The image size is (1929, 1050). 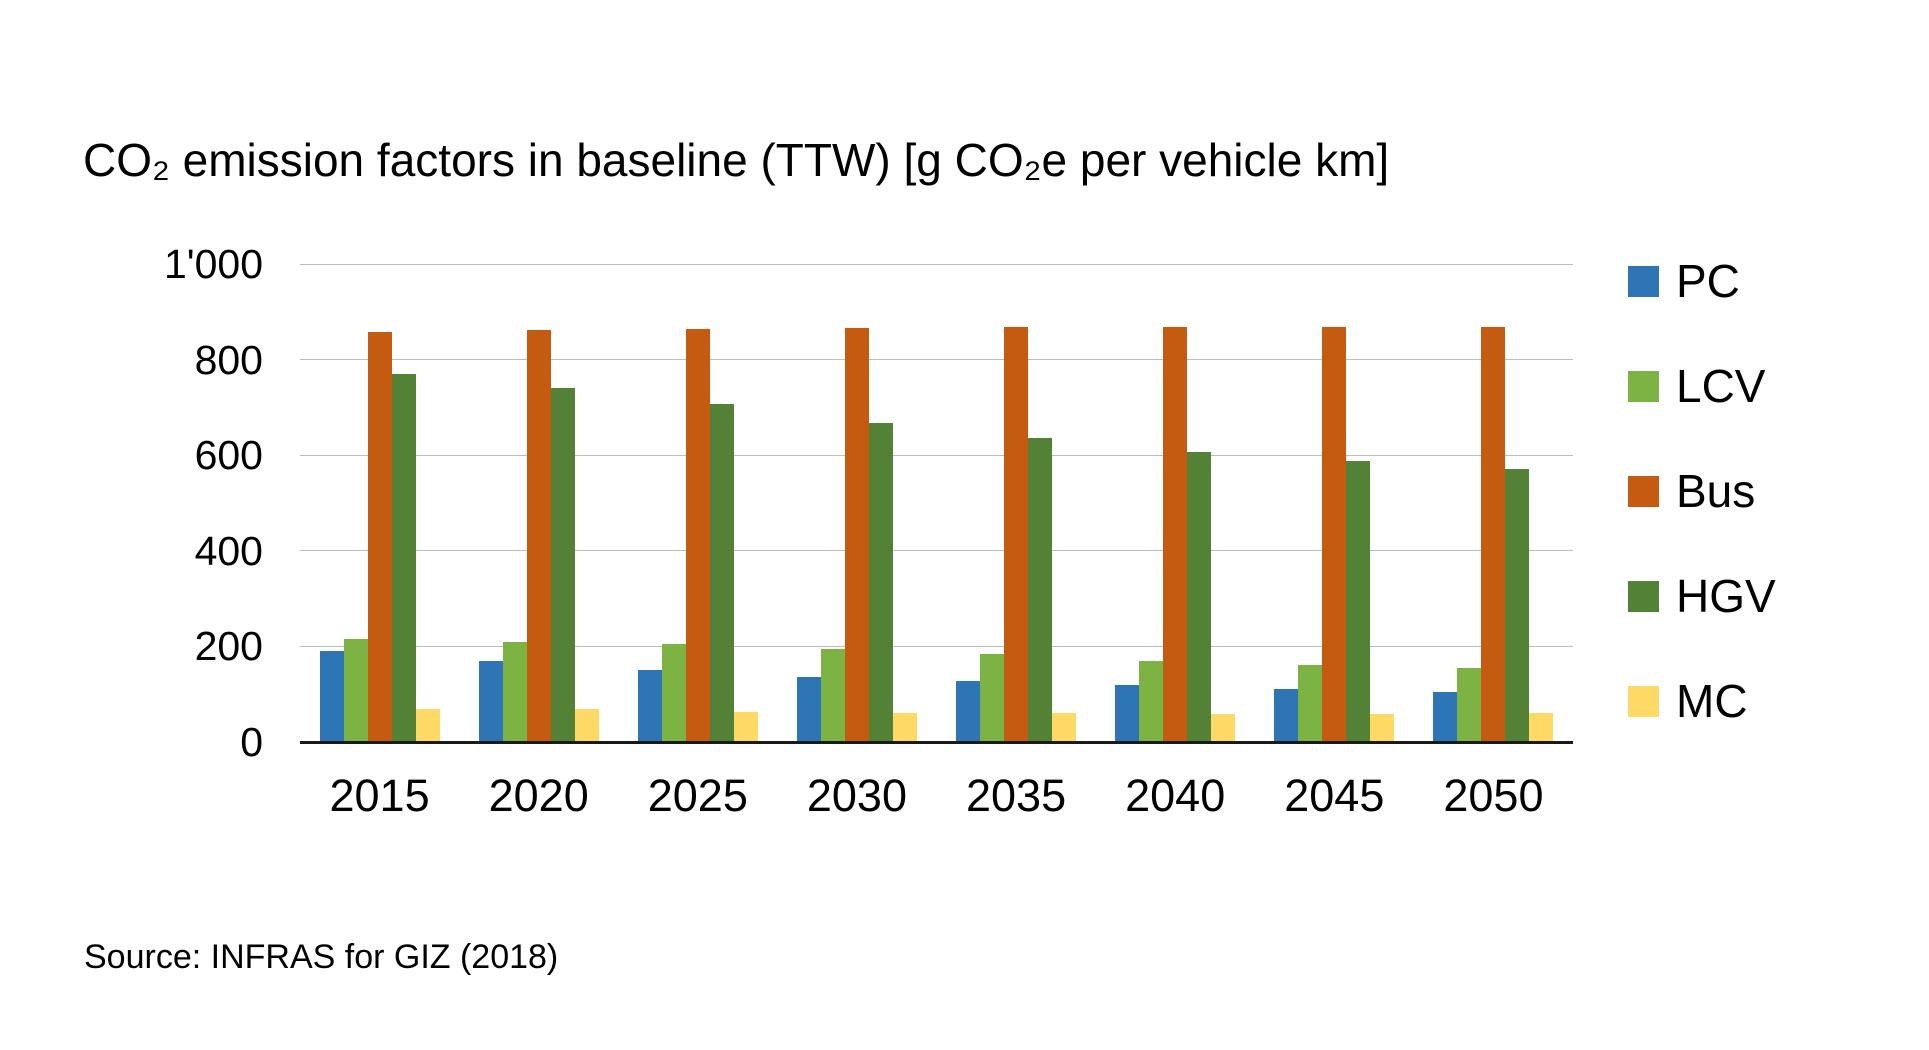 I want to click on bar-bus-2015, so click(x=379, y=536).